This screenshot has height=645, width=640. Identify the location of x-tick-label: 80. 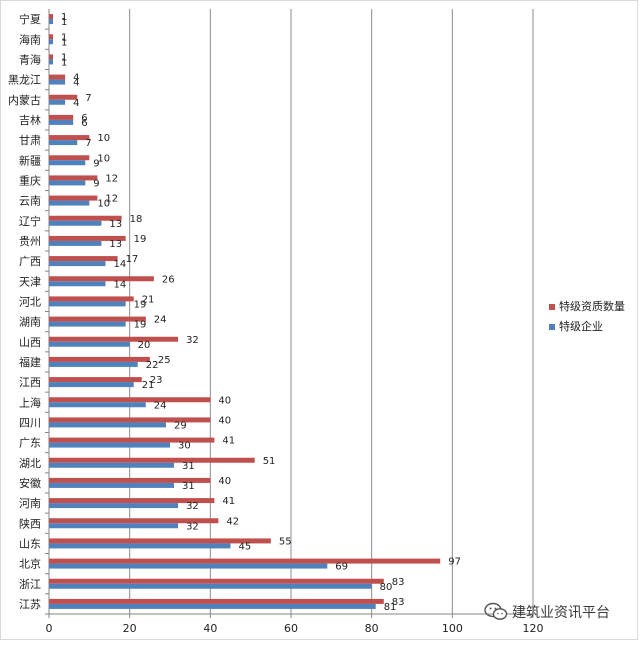
(372, 628).